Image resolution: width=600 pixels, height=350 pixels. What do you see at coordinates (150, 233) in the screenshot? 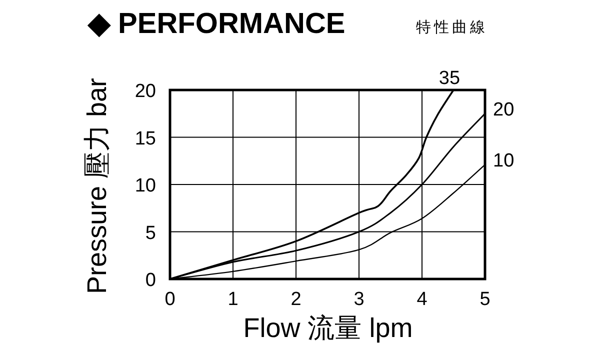
I see `ytick: 5` at bounding box center [150, 233].